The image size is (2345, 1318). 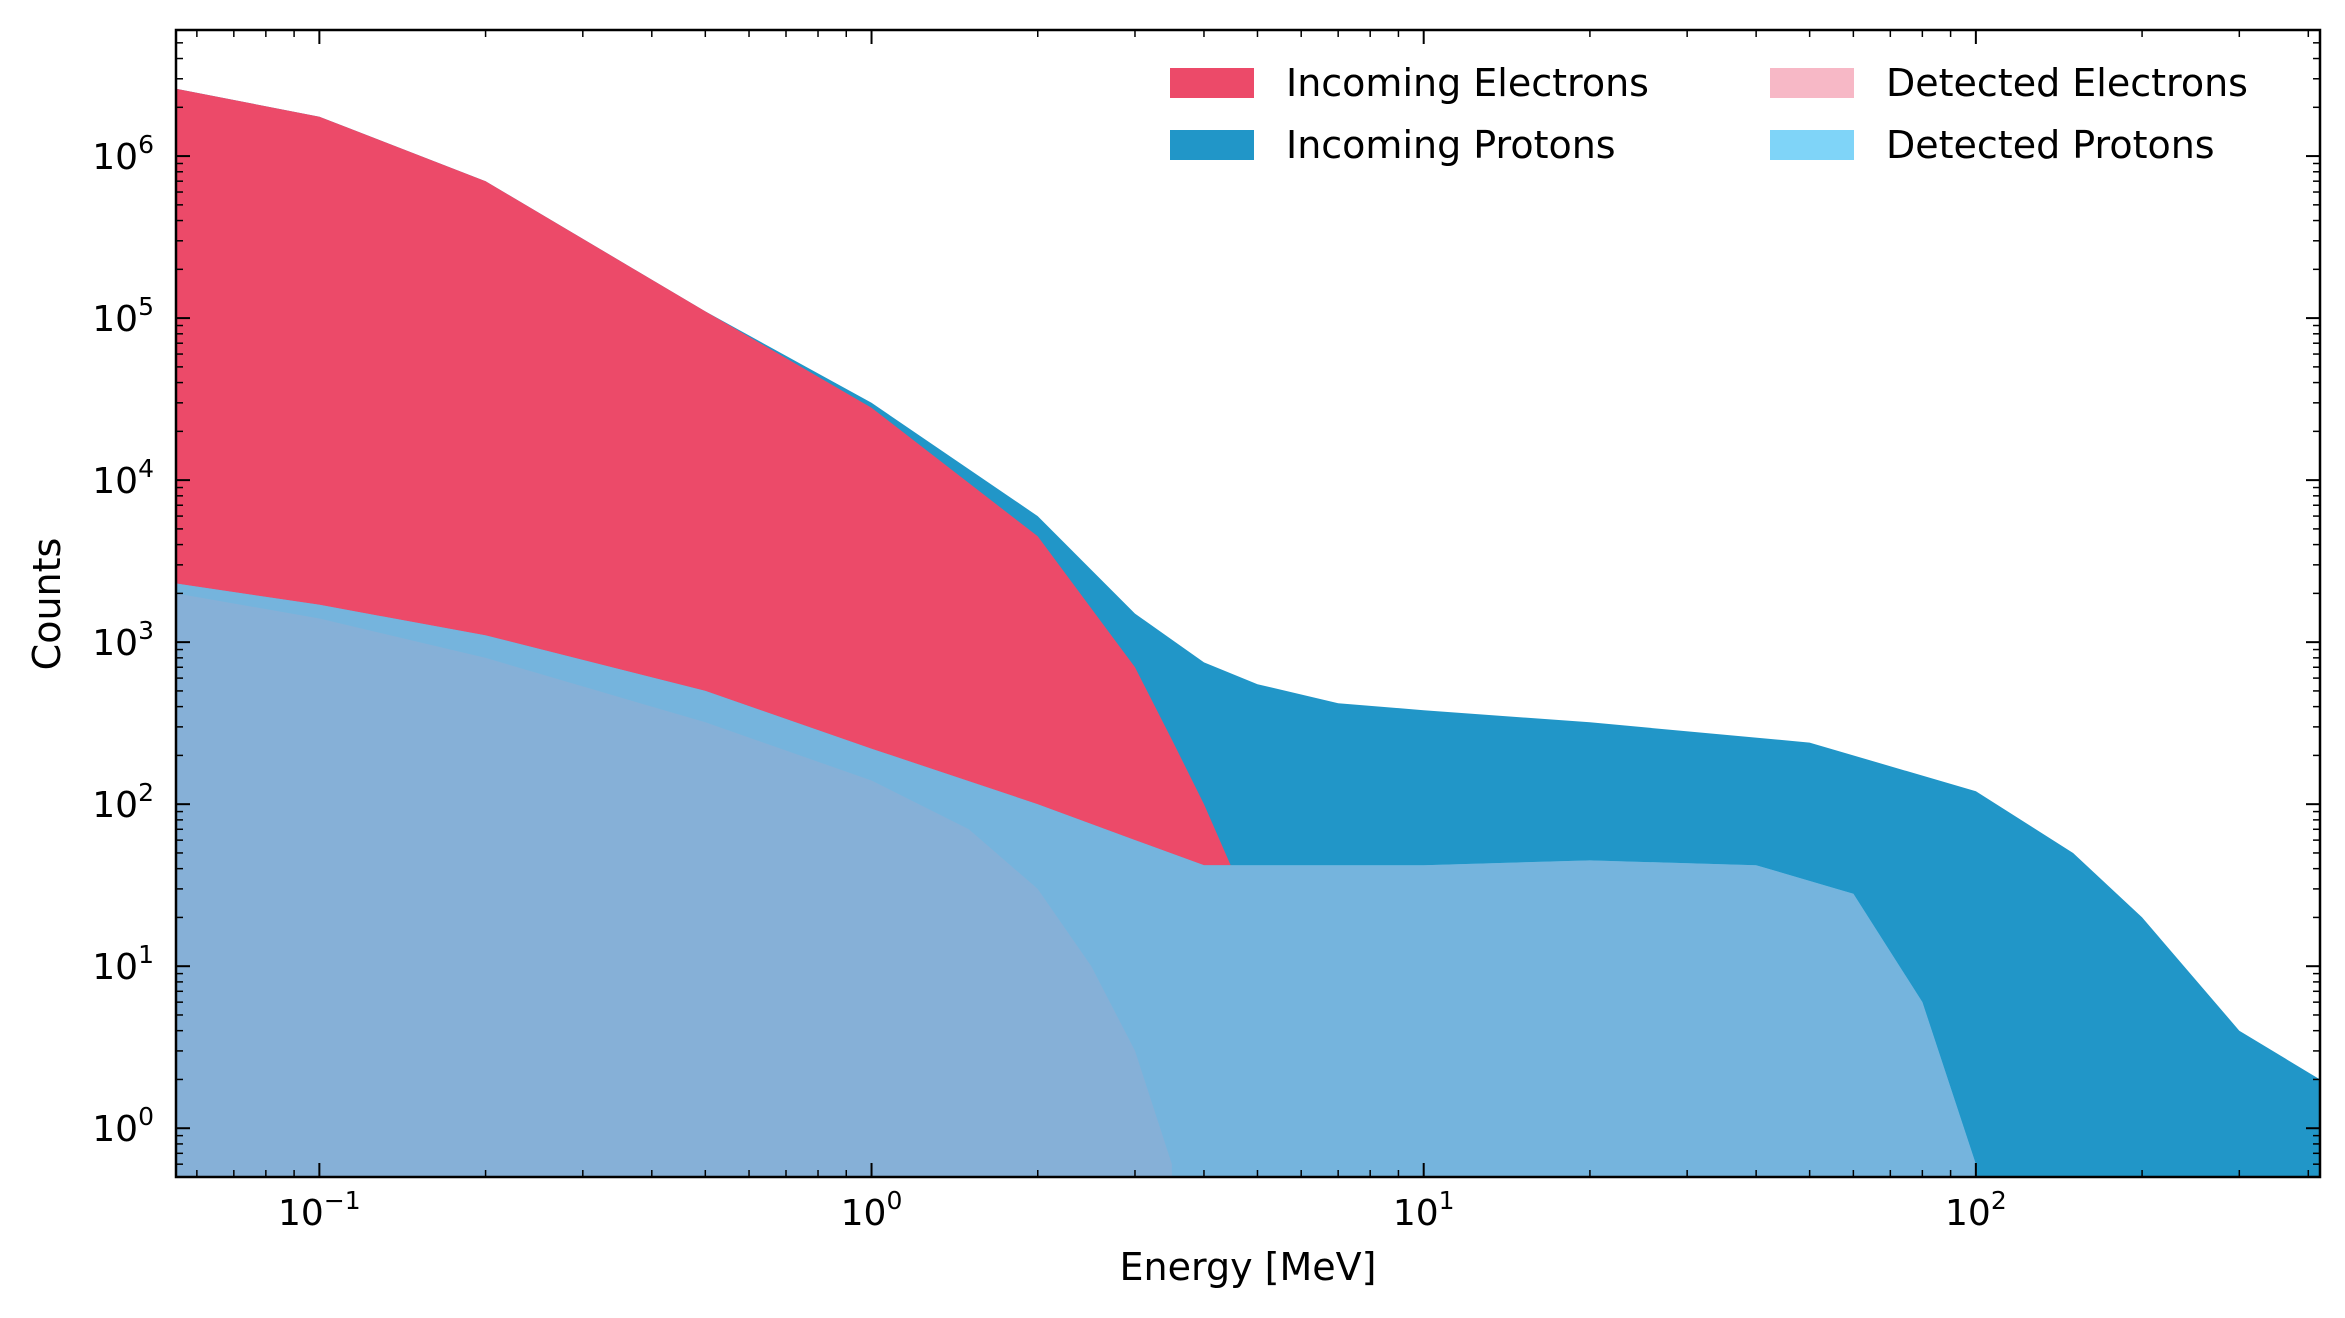 What do you see at coordinates (123, 802) in the screenshot?
I see `y-tick-label: 10²` at bounding box center [123, 802].